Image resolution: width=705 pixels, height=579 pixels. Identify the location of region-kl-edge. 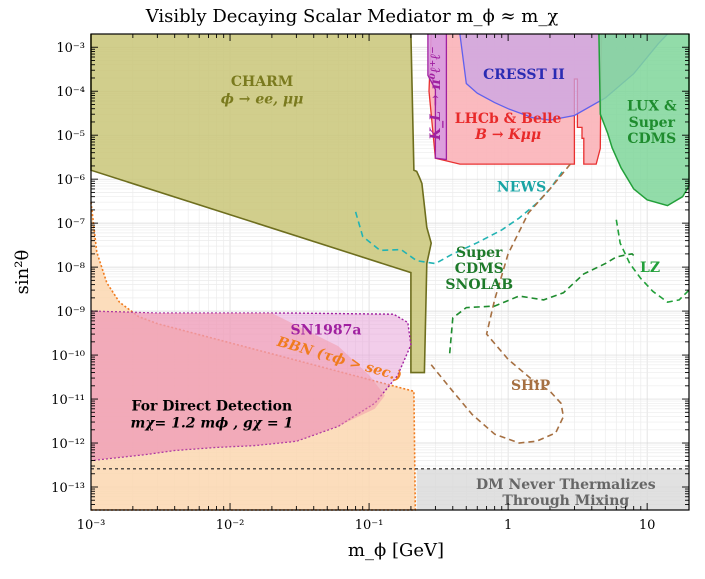
(437, 97).